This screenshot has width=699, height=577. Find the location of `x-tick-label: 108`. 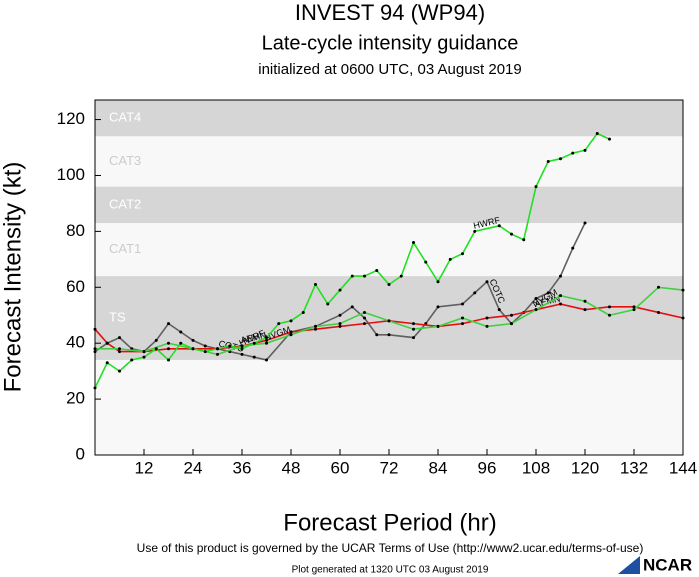

x-tick-label: 108 is located at coordinates (536, 467).